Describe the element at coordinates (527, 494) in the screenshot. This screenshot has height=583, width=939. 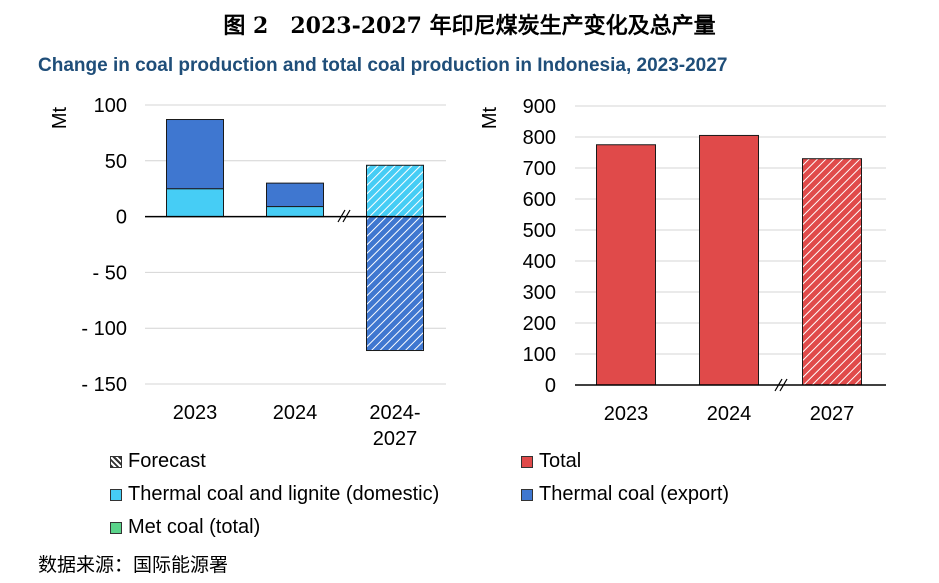
I see `thermal-export-swatch` at that location.